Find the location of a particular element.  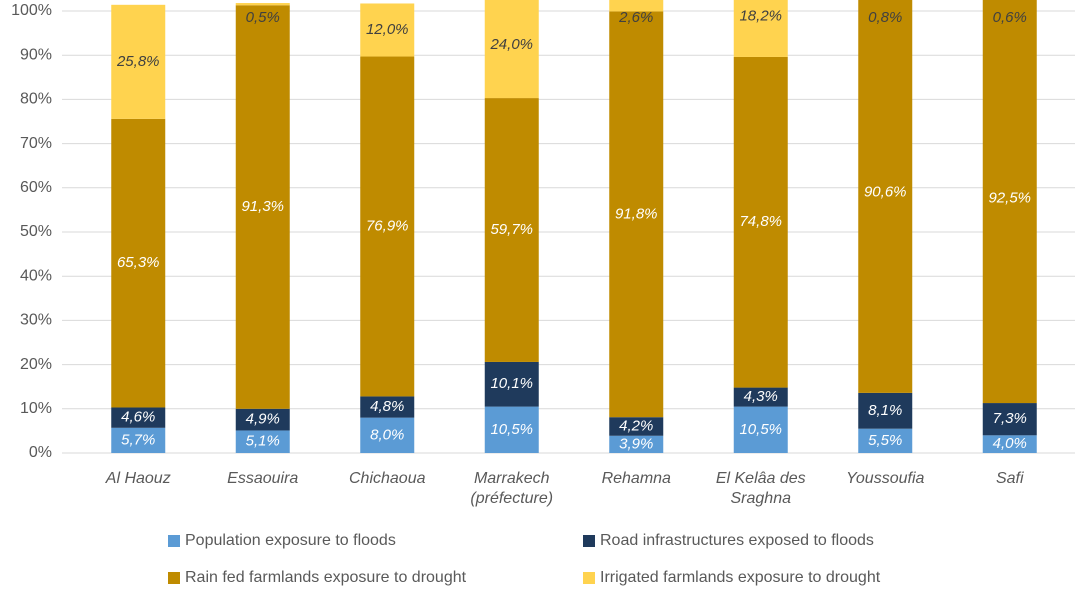

legend-label: Road infrastructures exposed to floods is located at coordinates (737, 540).